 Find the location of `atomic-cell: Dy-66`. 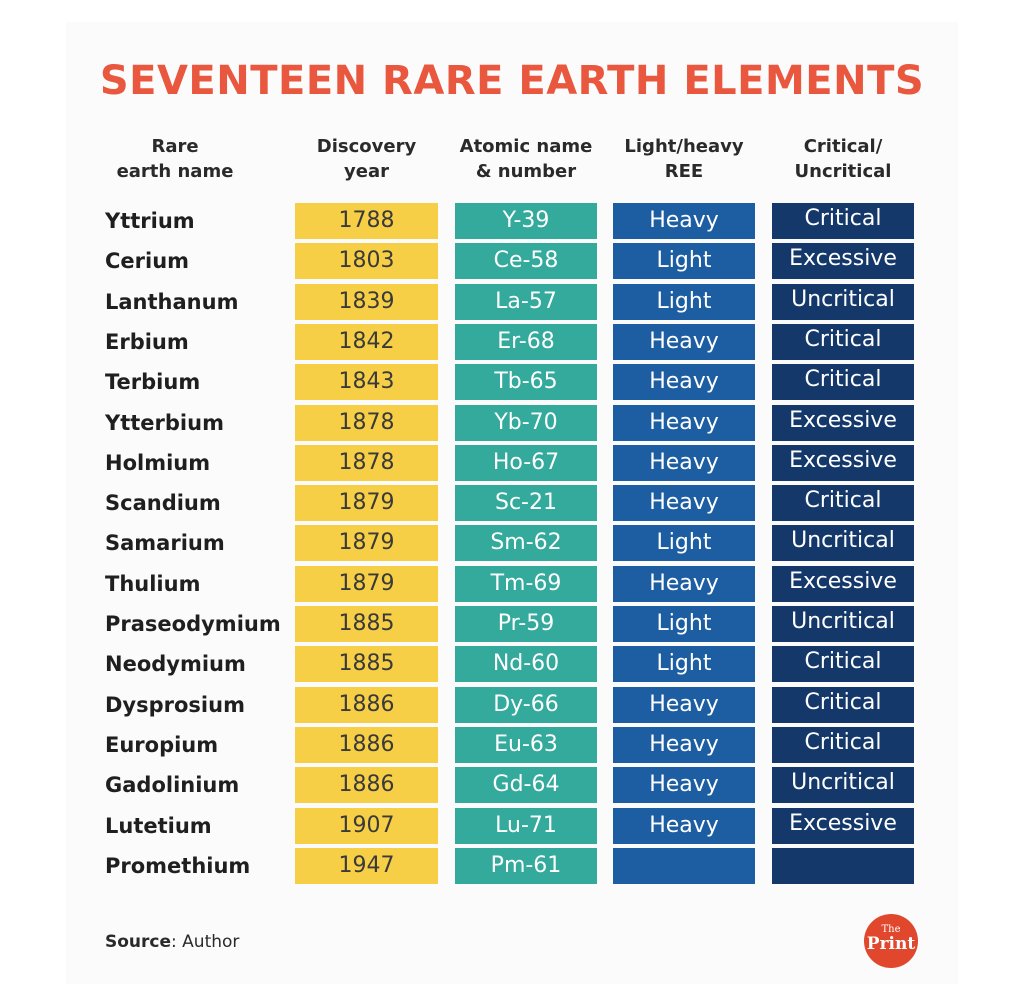

atomic-cell: Dy-66 is located at coordinates (526, 705).